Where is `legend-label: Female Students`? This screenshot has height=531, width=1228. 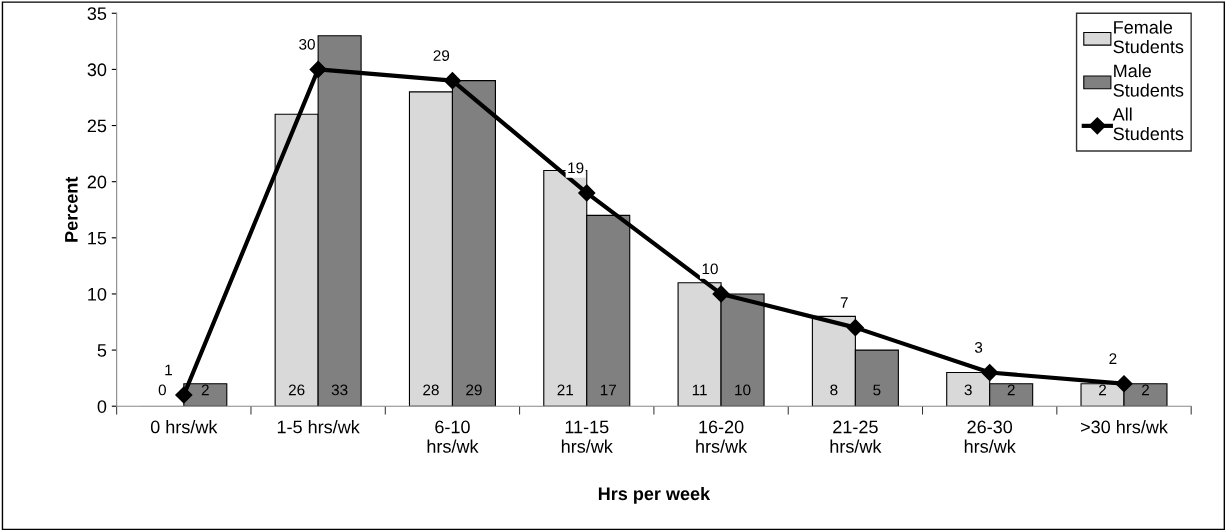
legend-label: Female Students is located at coordinates (1148, 37).